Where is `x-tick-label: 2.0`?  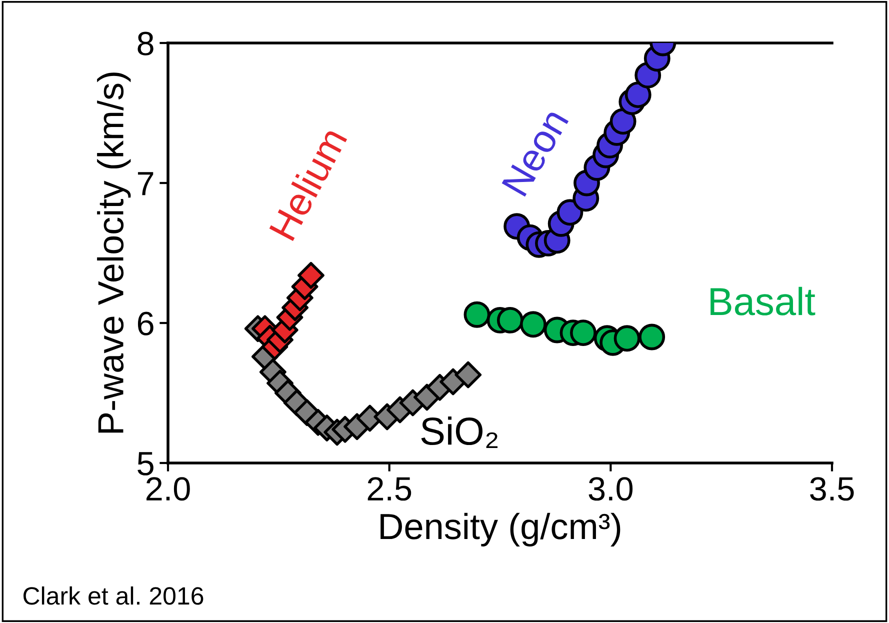
x-tick-label: 2.0 is located at coordinates (168, 489).